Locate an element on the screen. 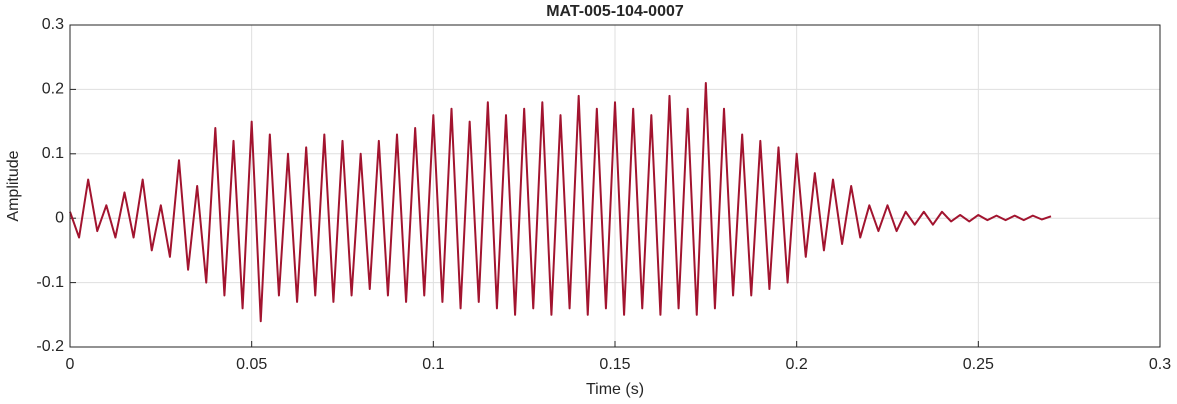 The height and width of the screenshot is (404, 1177). x-axis-label: Time (s) is located at coordinates (615, 389).